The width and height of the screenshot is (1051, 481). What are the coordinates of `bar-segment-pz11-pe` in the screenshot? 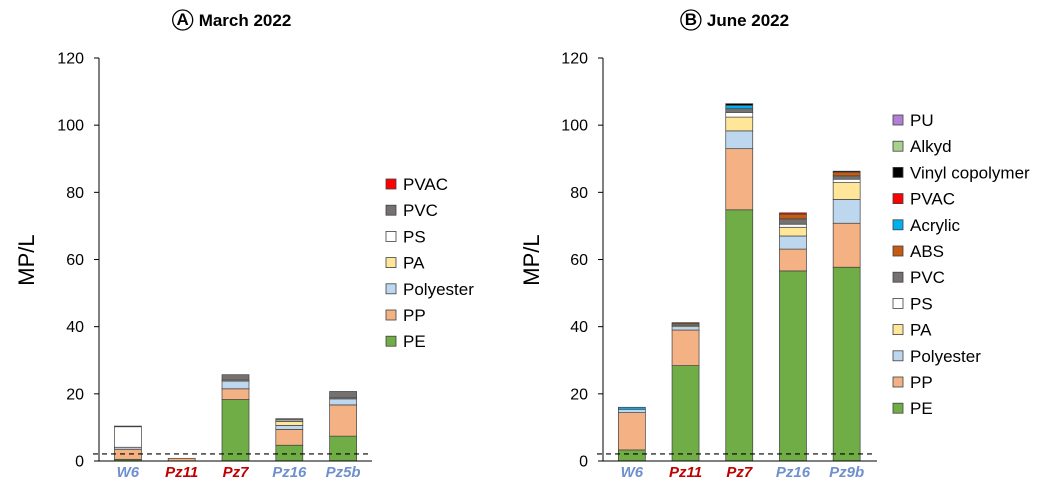 It's located at (685, 413).